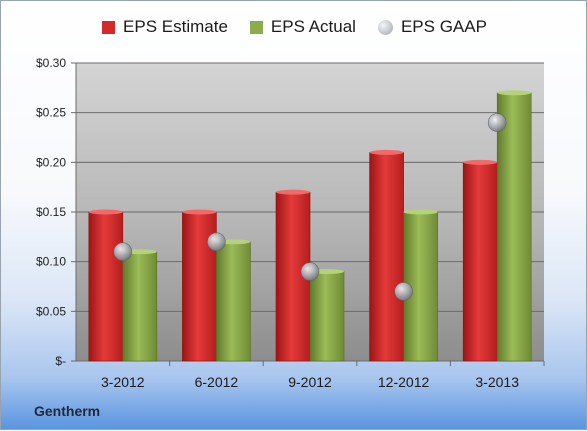 This screenshot has height=431, width=587. I want to click on x-tick-label: 12-2012, so click(404, 382).